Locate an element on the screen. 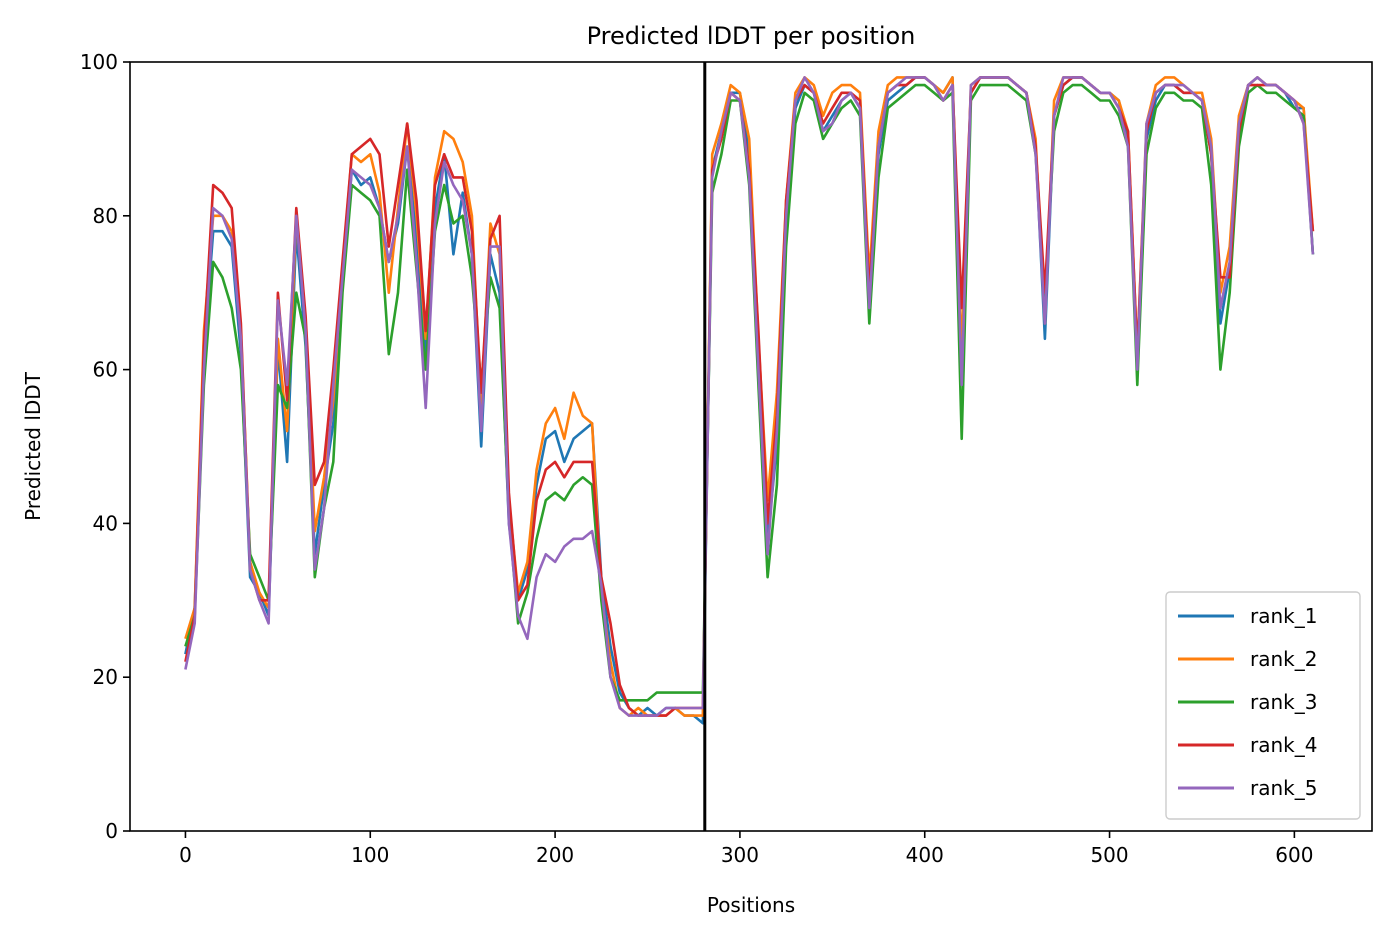 The height and width of the screenshot is (939, 1391). x-tick-label: 100 is located at coordinates (370, 855).